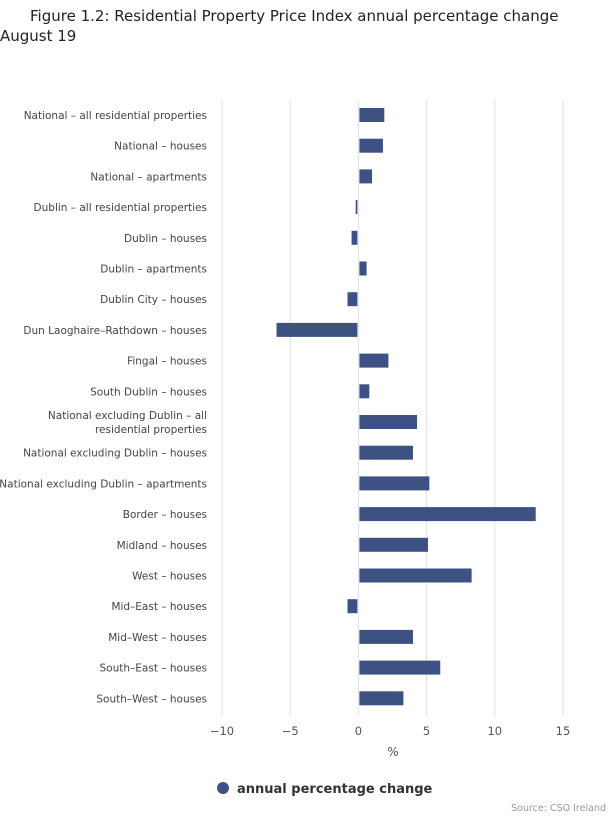 The width and height of the screenshot is (614, 819). I want to click on category-label: Dun Laoghaire–Rathdown – houses, so click(115, 331).